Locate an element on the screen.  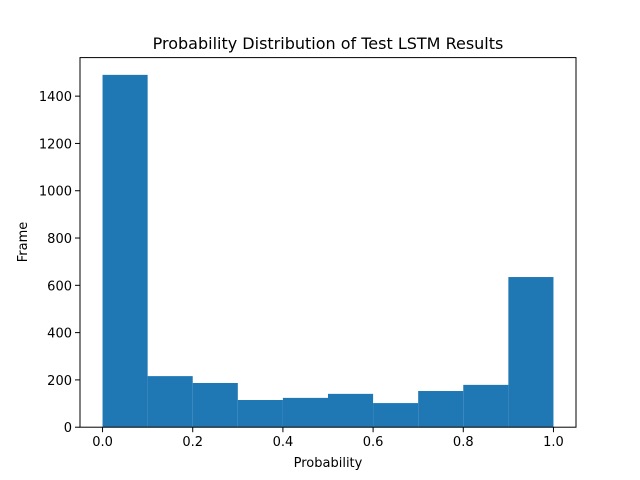
y-tick-label: 200 is located at coordinates (59, 381).